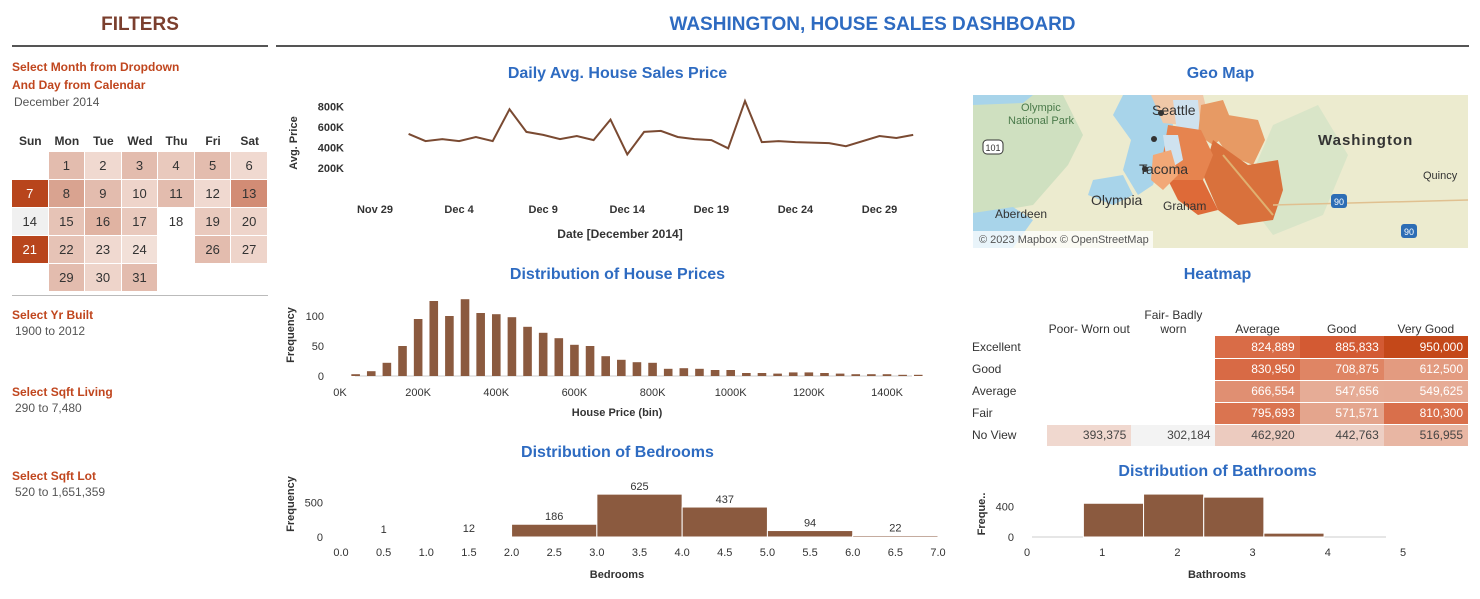 The image size is (1480, 599). Describe the element at coordinates (140, 166) in the screenshot. I see `calendar-day-3: 3` at that location.